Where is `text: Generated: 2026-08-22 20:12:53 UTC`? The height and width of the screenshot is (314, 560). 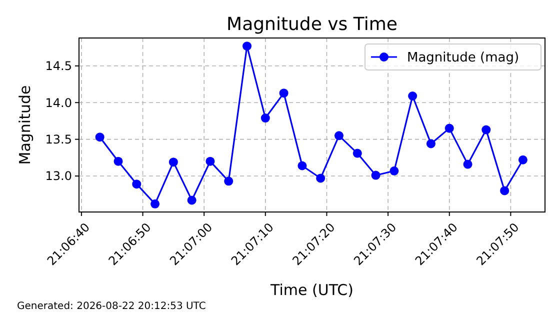 text: Generated: 2026-08-22 20:12:53 UTC is located at coordinates (111, 306).